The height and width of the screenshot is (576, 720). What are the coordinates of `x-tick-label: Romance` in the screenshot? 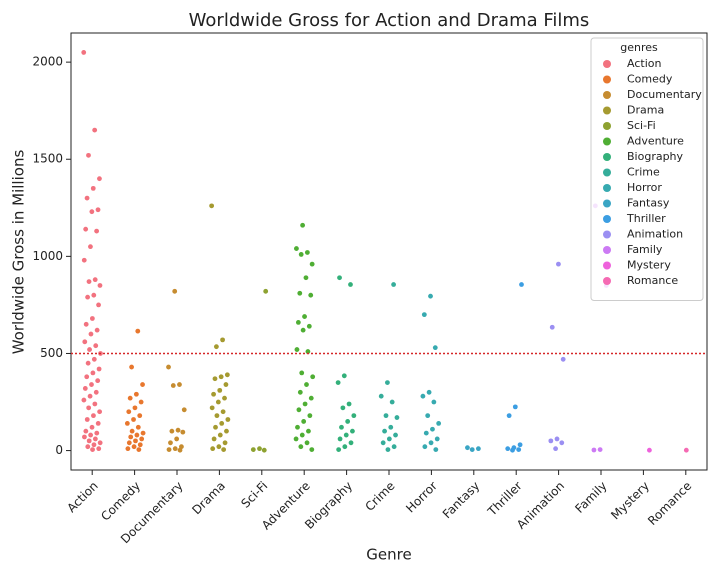 It's located at (669, 503).